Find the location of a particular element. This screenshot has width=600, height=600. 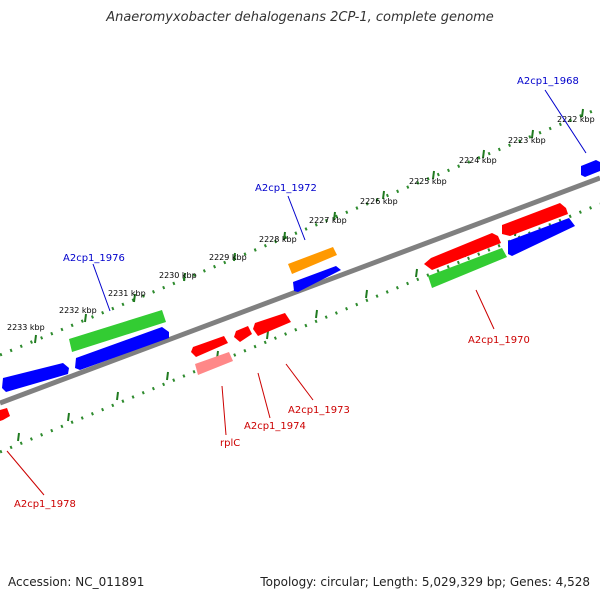

gene-feature-pink is located at coordinates (214, 363).